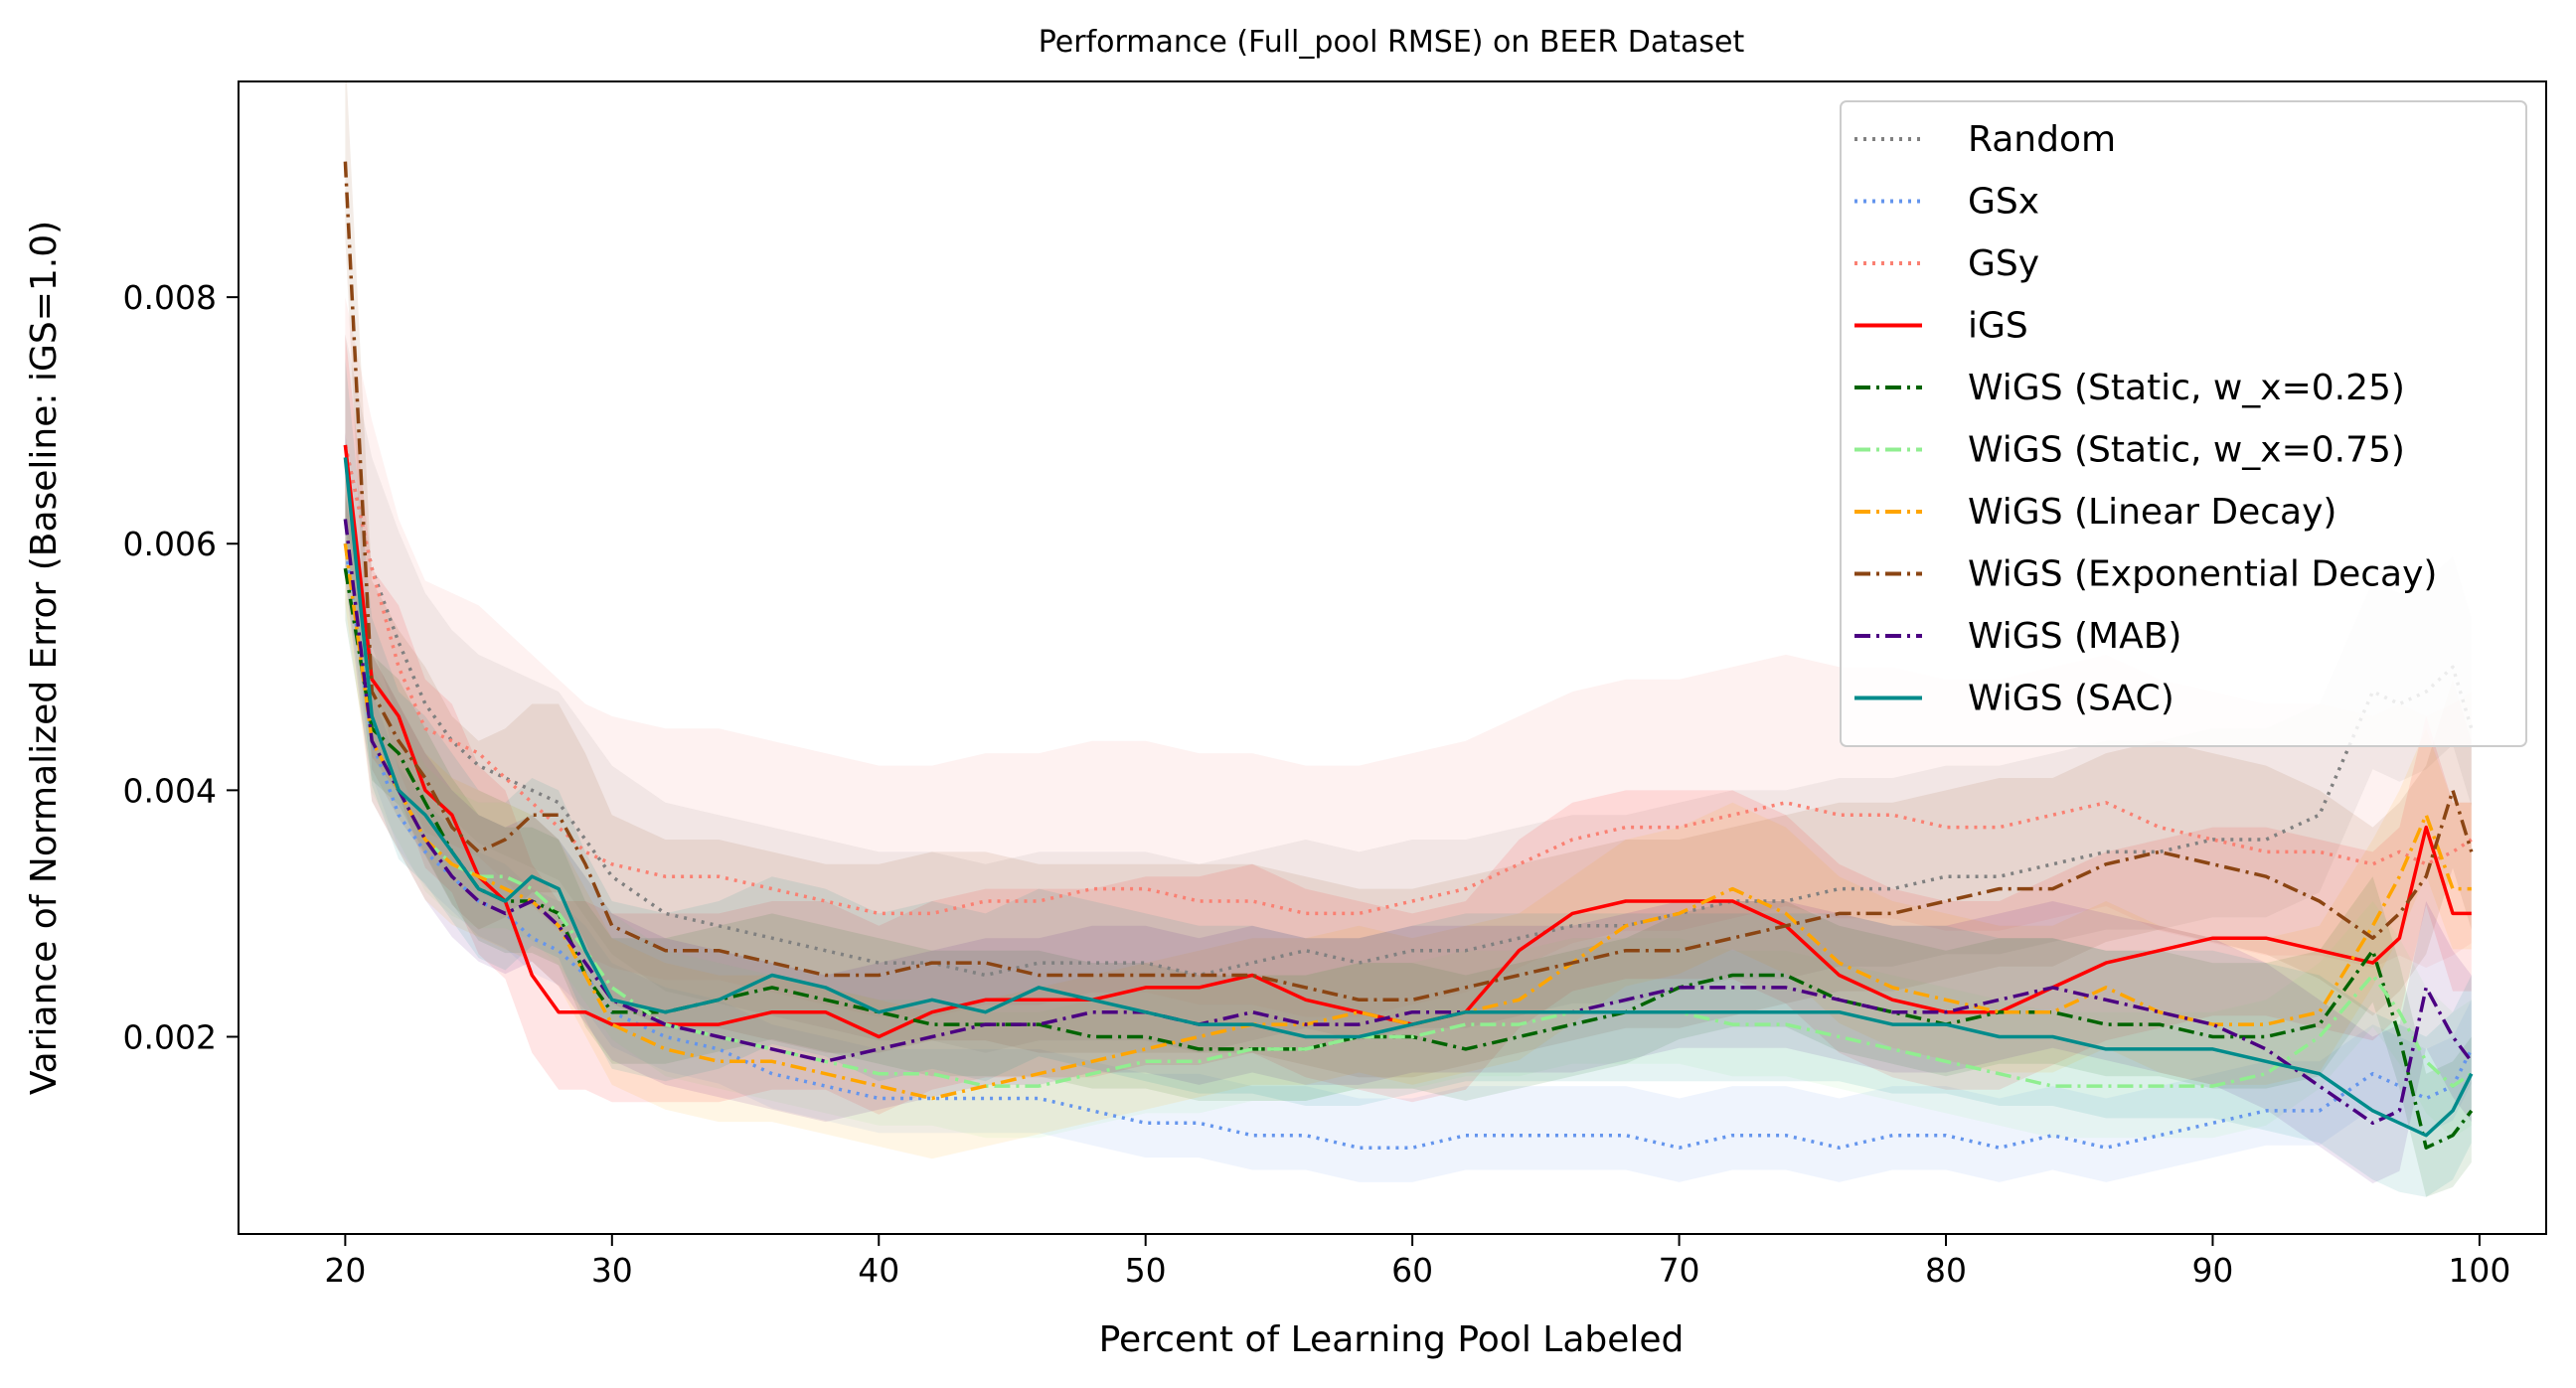 The width and height of the screenshot is (2576, 1388). Describe the element at coordinates (181, 667) in the screenshot. I see `y-axis-ticks: 0.002 0.004 0.006 0.008` at that location.